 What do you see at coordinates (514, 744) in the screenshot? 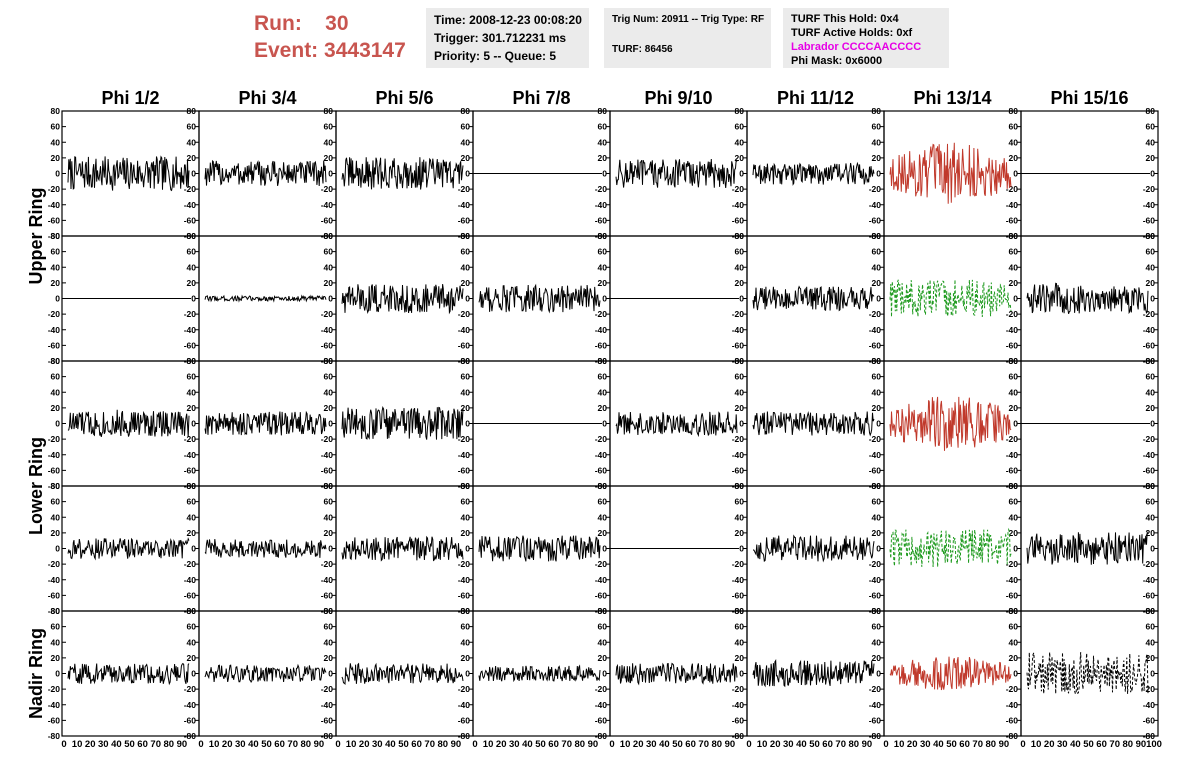
I see `x-tick-label: 30` at bounding box center [514, 744].